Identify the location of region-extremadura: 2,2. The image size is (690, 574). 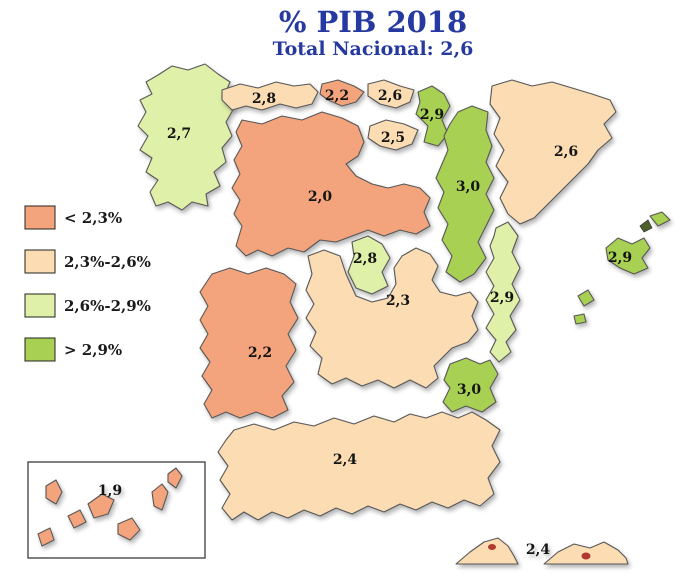
(249, 343).